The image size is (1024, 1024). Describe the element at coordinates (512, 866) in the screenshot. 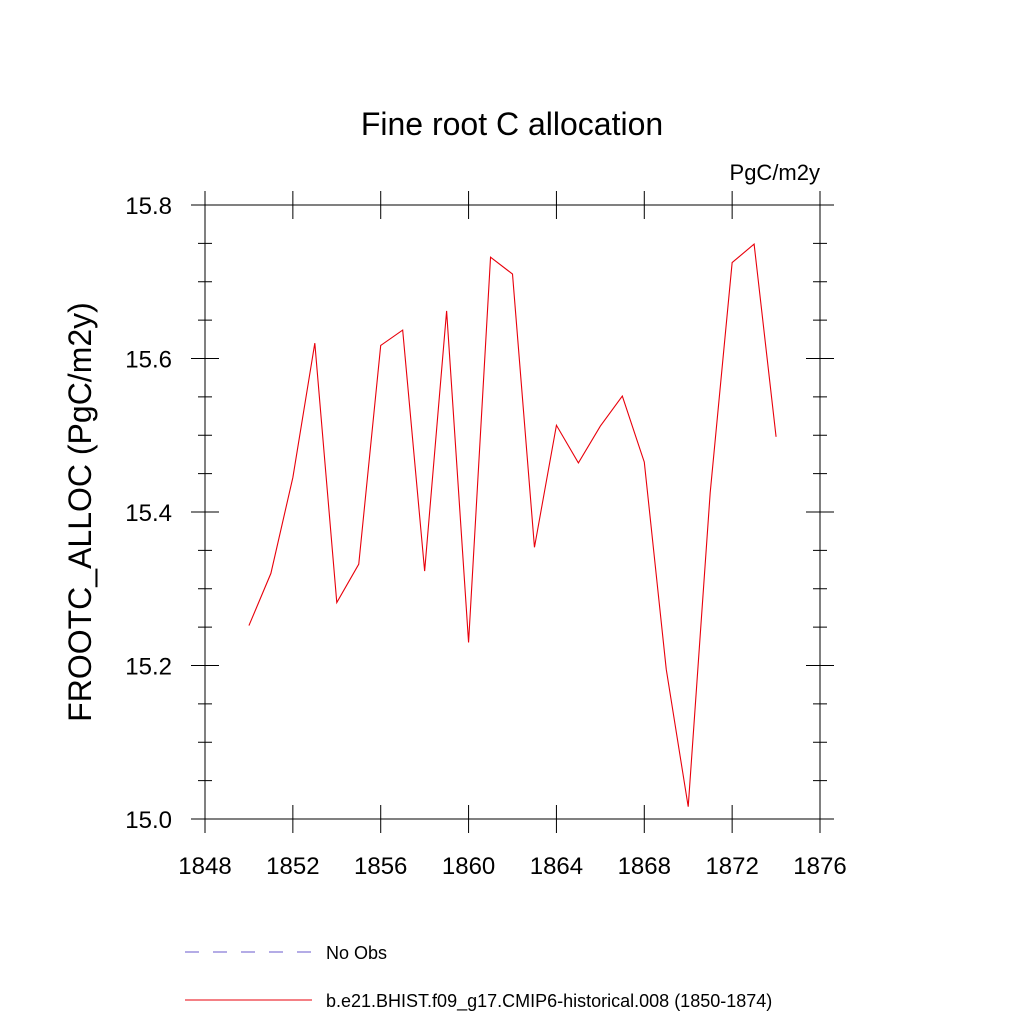

I see `x-tick-labels: 1848 1852 1856 1860 1864 1868 1872 1876` at that location.